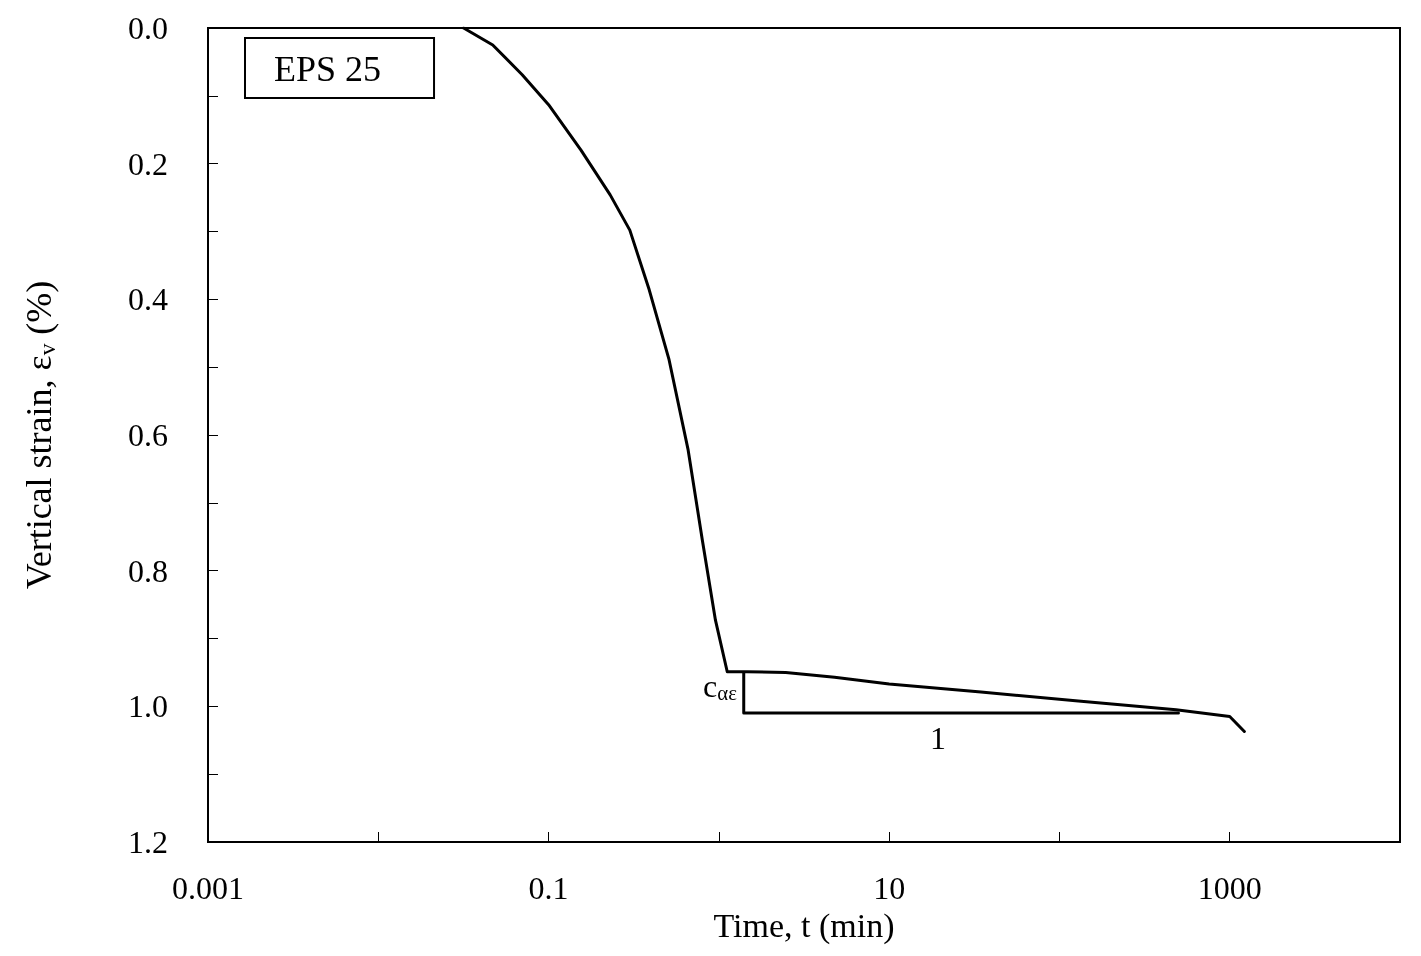 This screenshot has height=956, width=1421. What do you see at coordinates (39, 435) in the screenshot?
I see `y-axis-title: Vertical strain, εv (%)` at bounding box center [39, 435].